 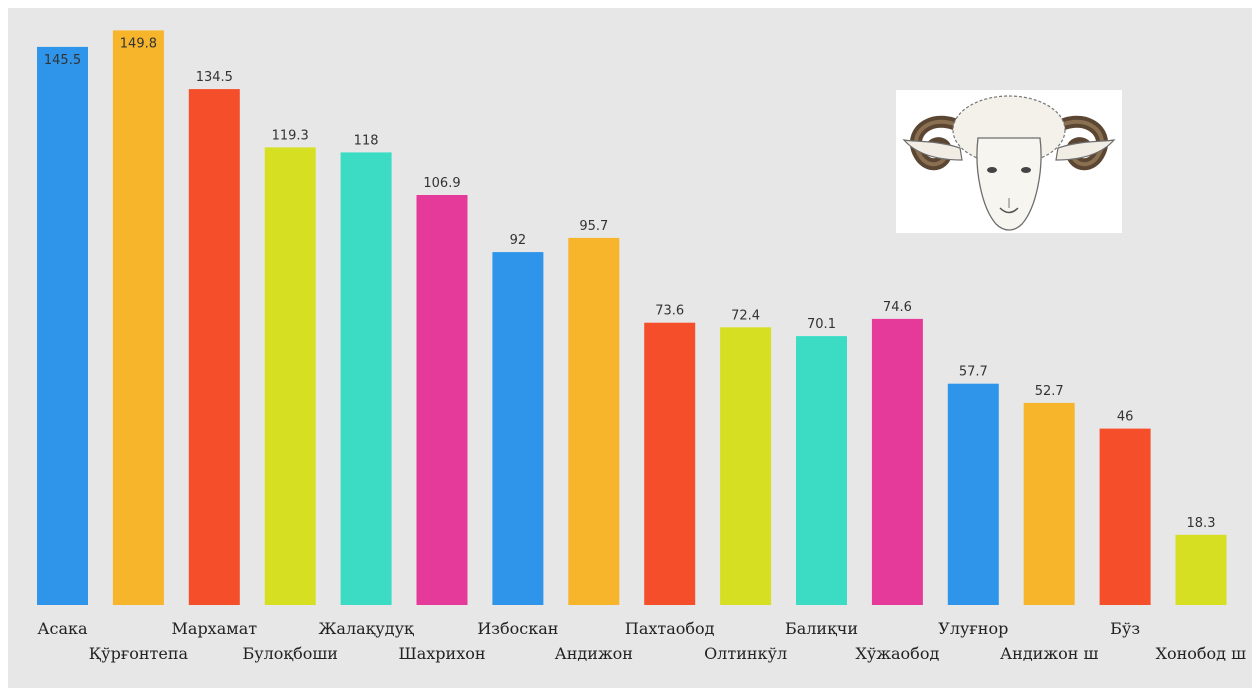 What do you see at coordinates (821, 628) in the screenshot?
I see `category-label-10: Балиқчи` at bounding box center [821, 628].